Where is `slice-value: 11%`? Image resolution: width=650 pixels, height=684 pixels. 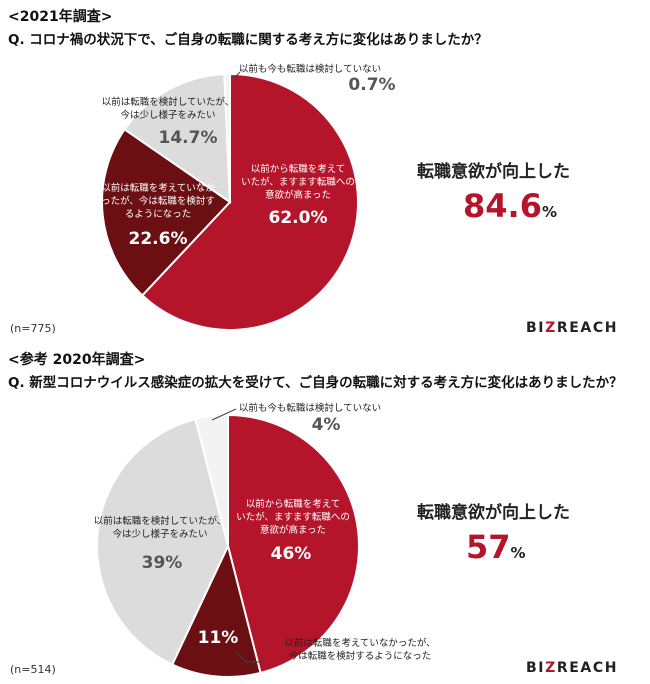
slice-value: 11% is located at coordinates (218, 638).